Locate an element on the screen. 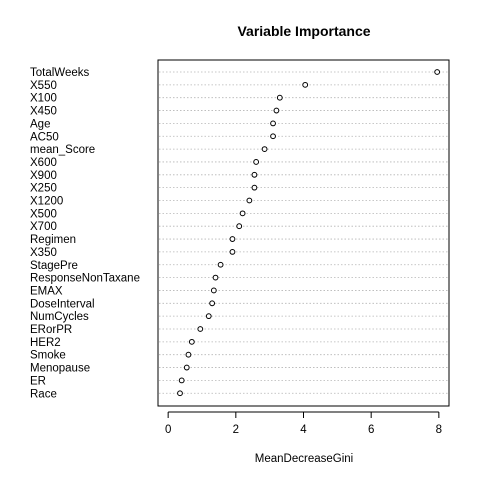 The image size is (480, 480). x-tick-label: 0 is located at coordinates (168, 430).